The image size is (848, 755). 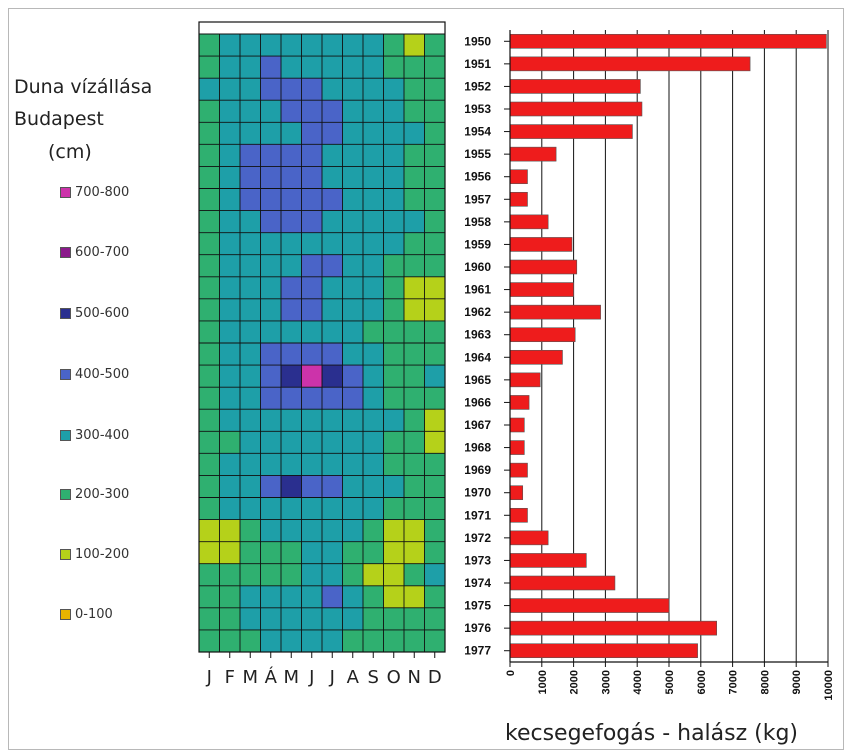 What do you see at coordinates (670, 682) in the screenshot?
I see `x-tick-label: 5000` at bounding box center [670, 682].